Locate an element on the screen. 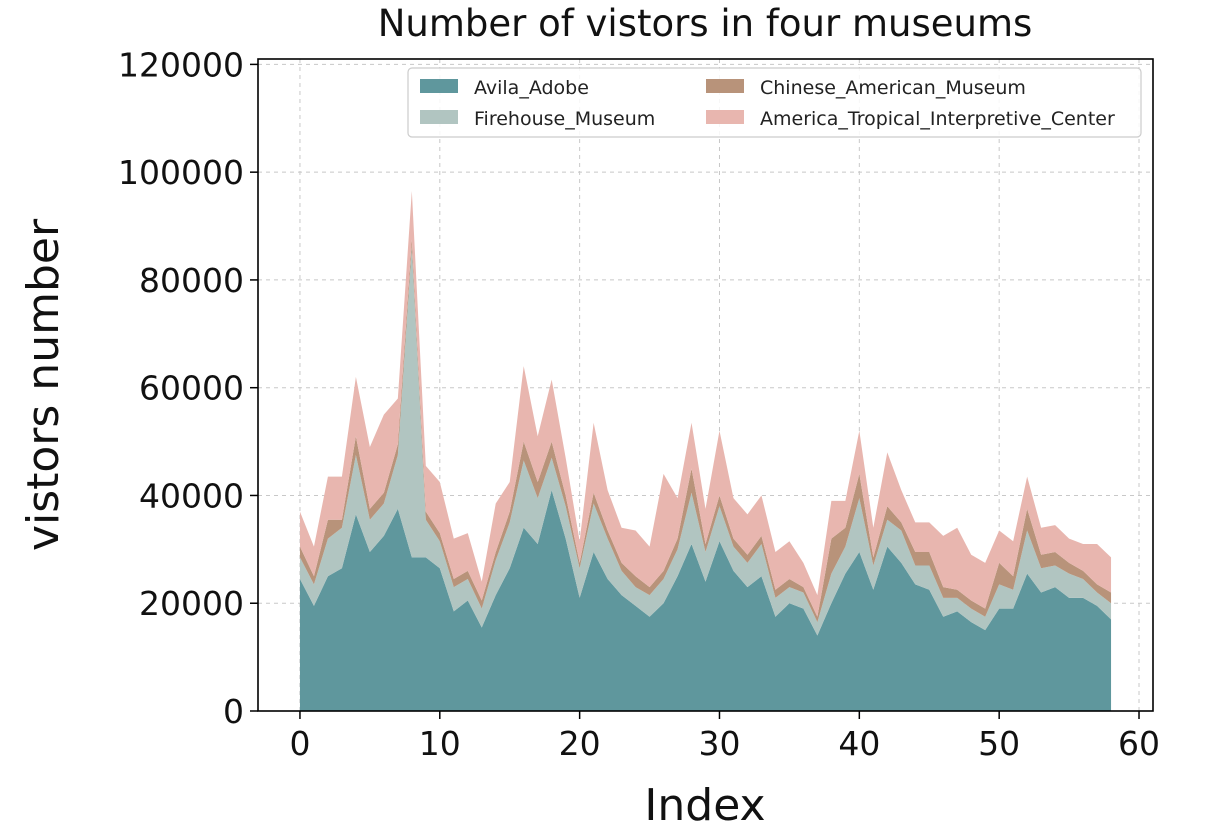  legend-swatch-chinese-american-museum is located at coordinates (725, 86).